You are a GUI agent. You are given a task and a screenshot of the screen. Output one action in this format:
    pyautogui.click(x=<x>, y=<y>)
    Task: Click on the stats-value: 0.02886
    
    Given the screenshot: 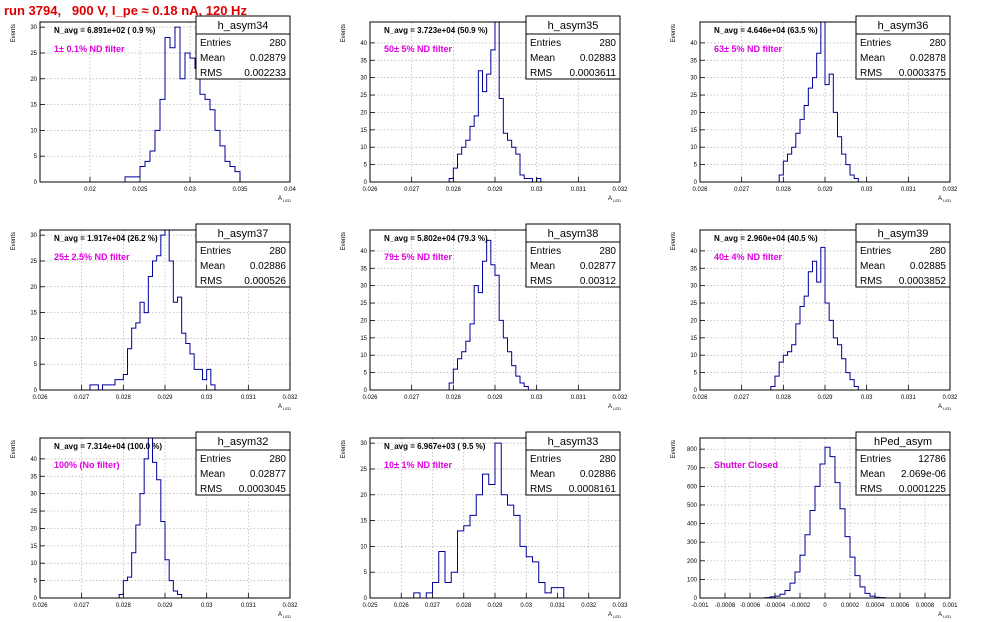 What is the action you would take?
    pyautogui.click(x=268, y=266)
    